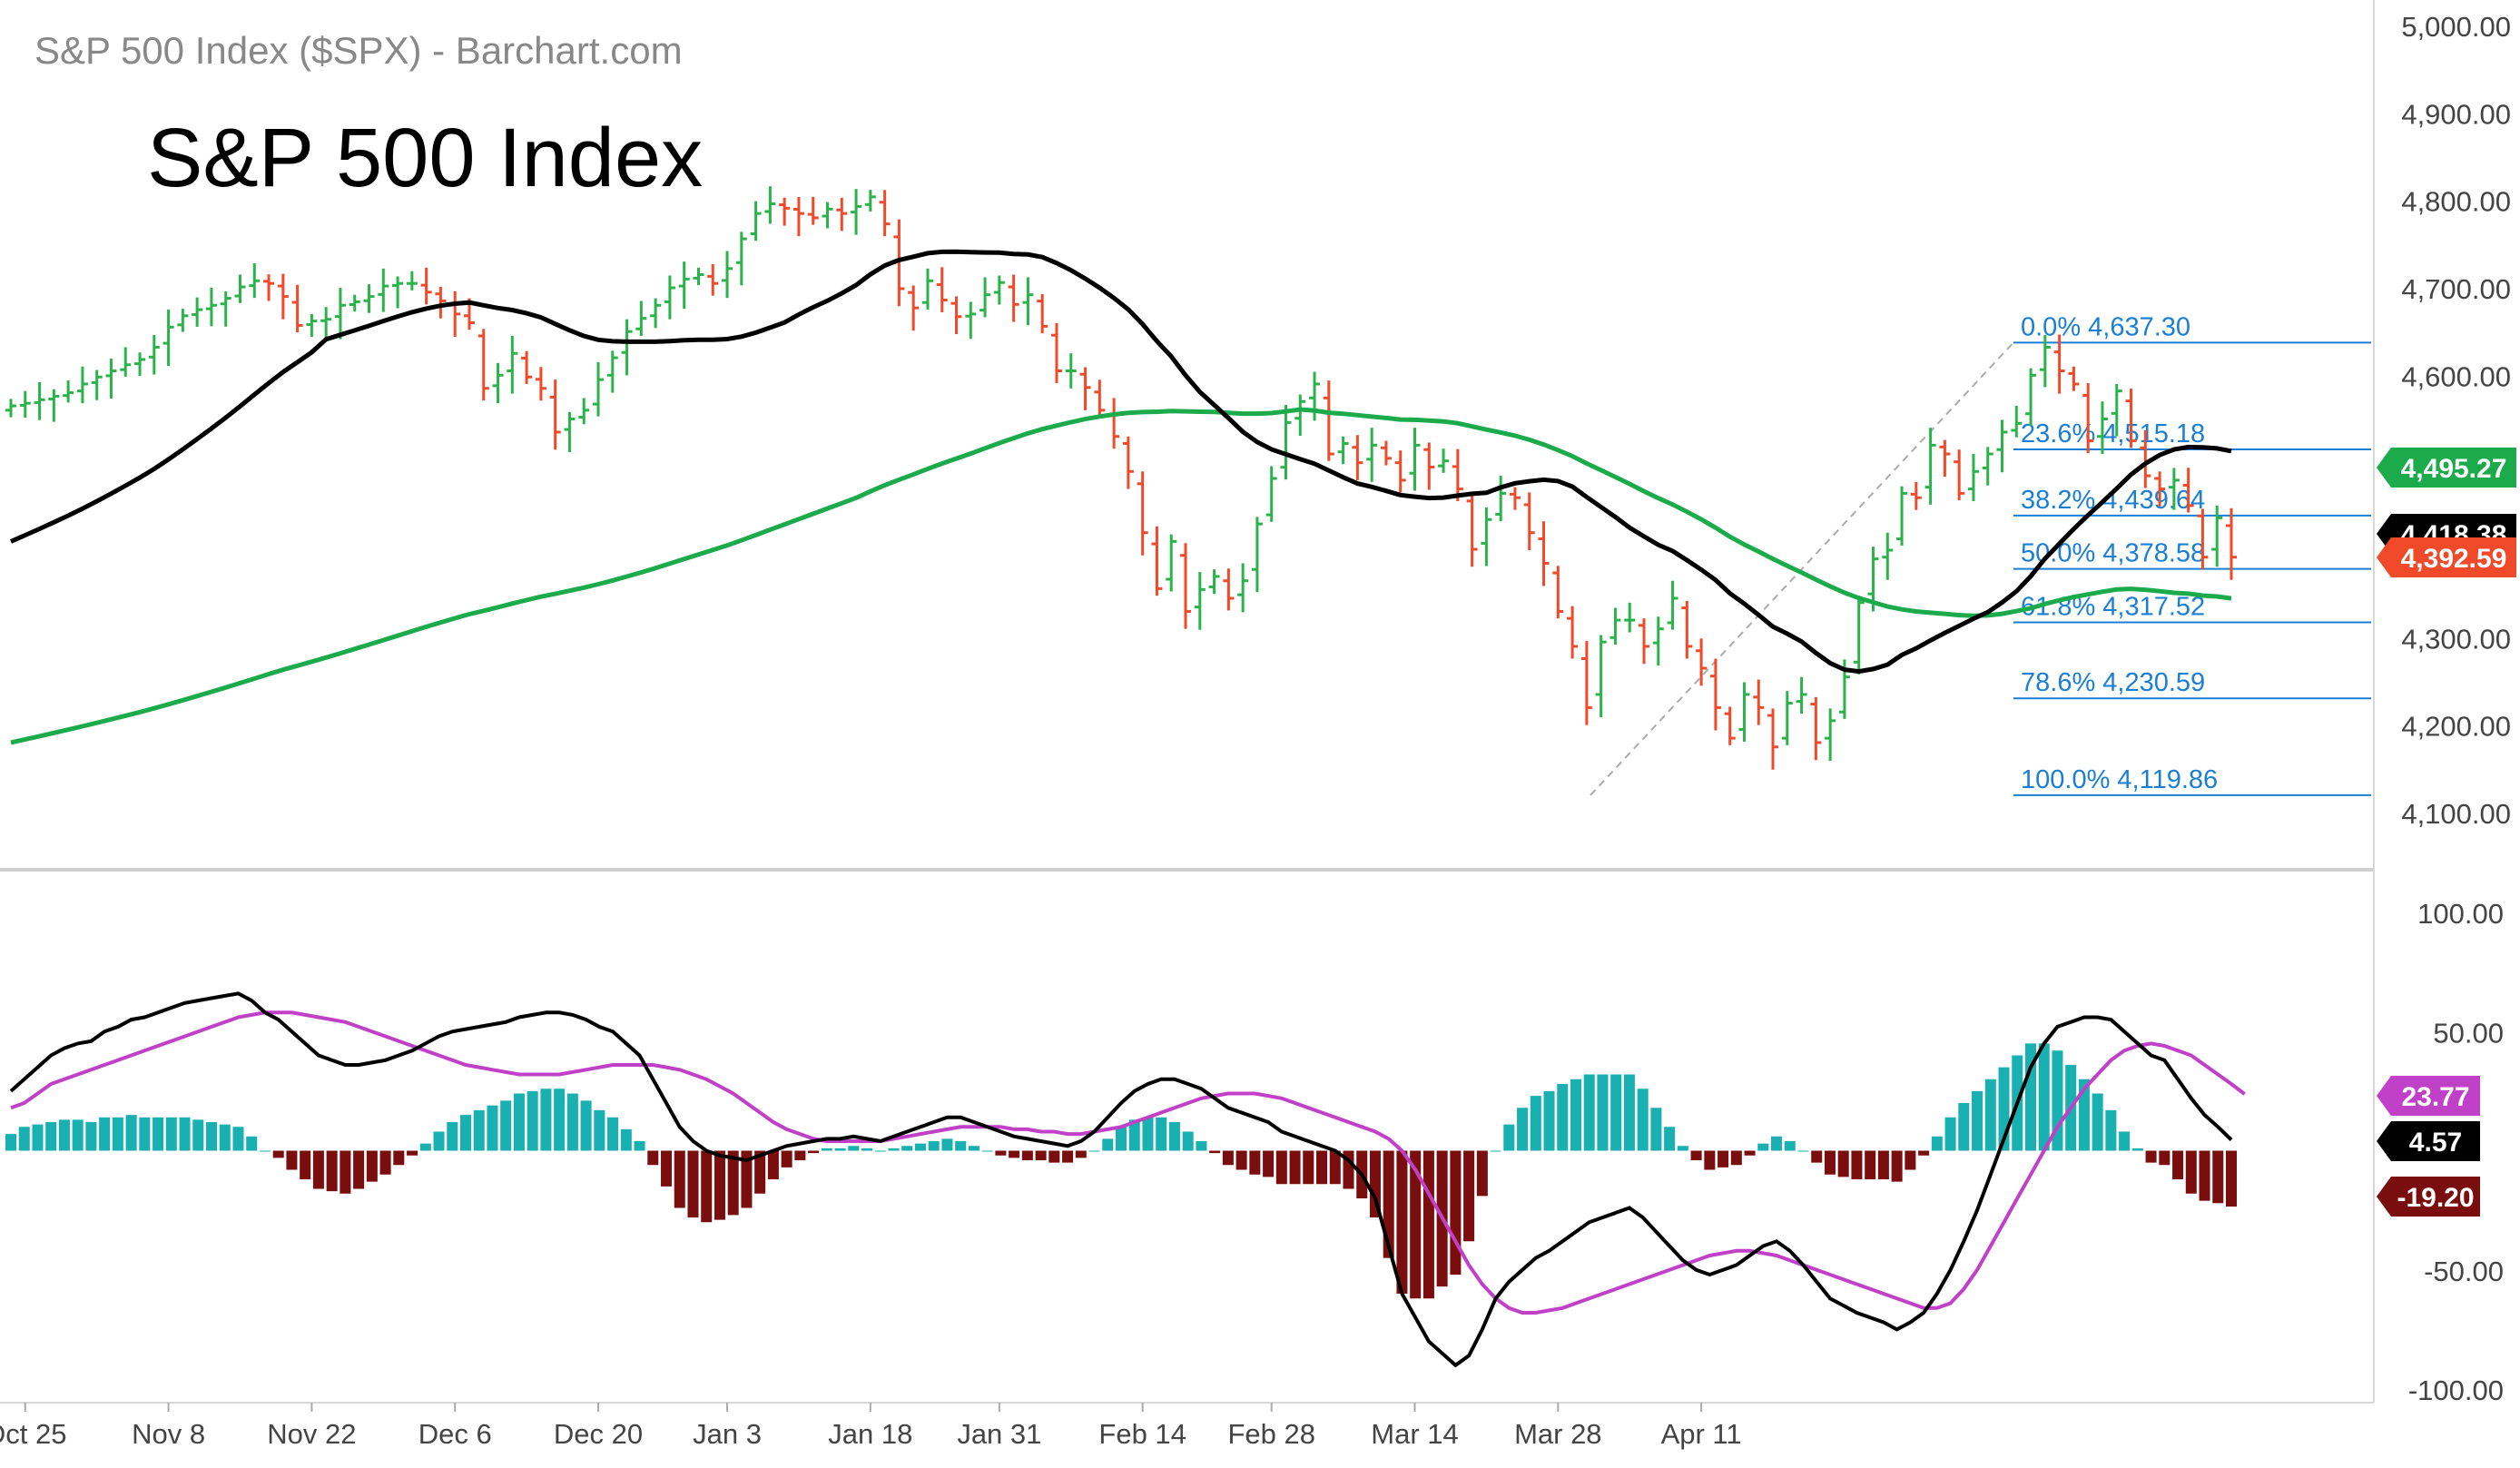  Describe the element at coordinates (2469, 1033) in the screenshot. I see `macd-tick-label: 50.00` at that location.